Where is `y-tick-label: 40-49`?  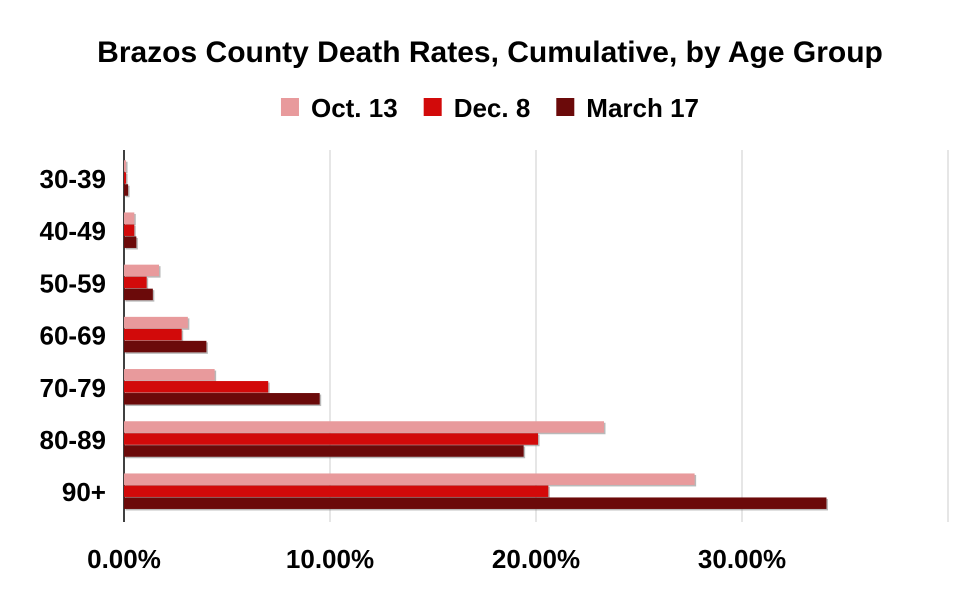
y-tick-label: 40-49 is located at coordinates (73, 231).